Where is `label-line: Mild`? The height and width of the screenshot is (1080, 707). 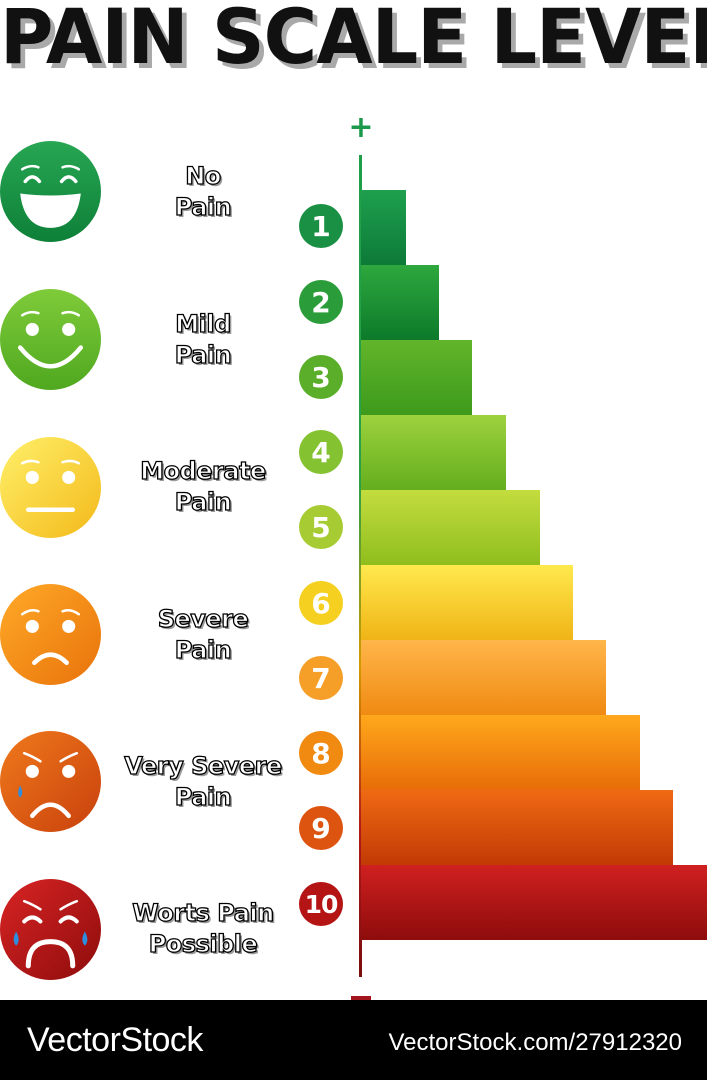 label-line: Mild is located at coordinates (203, 323).